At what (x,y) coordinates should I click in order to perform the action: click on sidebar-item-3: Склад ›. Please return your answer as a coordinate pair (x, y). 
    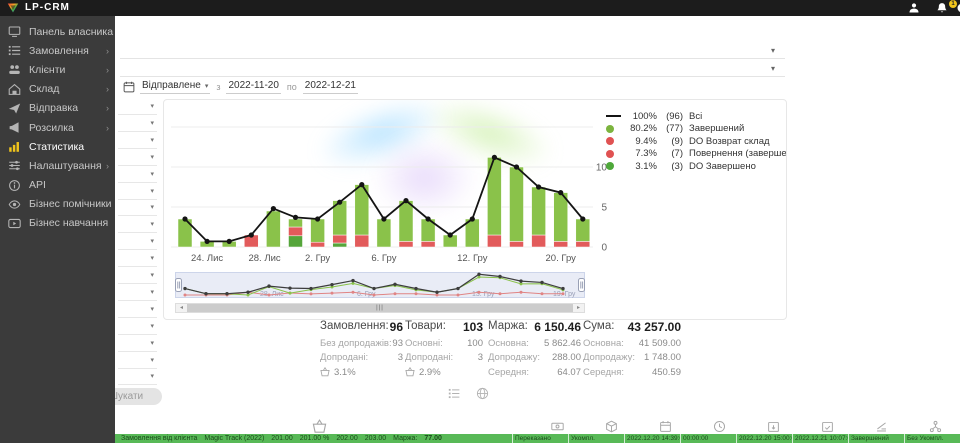
    Looking at the image, I should click on (57, 89).